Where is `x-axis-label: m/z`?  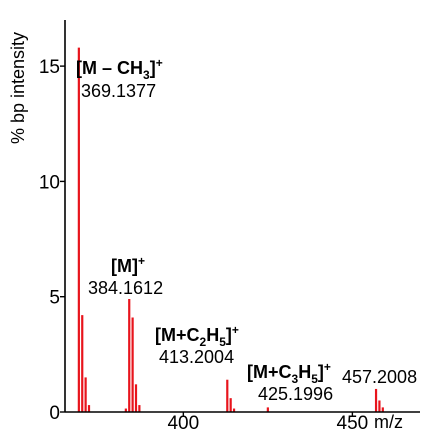 x-axis-label: m/z is located at coordinates (388, 421).